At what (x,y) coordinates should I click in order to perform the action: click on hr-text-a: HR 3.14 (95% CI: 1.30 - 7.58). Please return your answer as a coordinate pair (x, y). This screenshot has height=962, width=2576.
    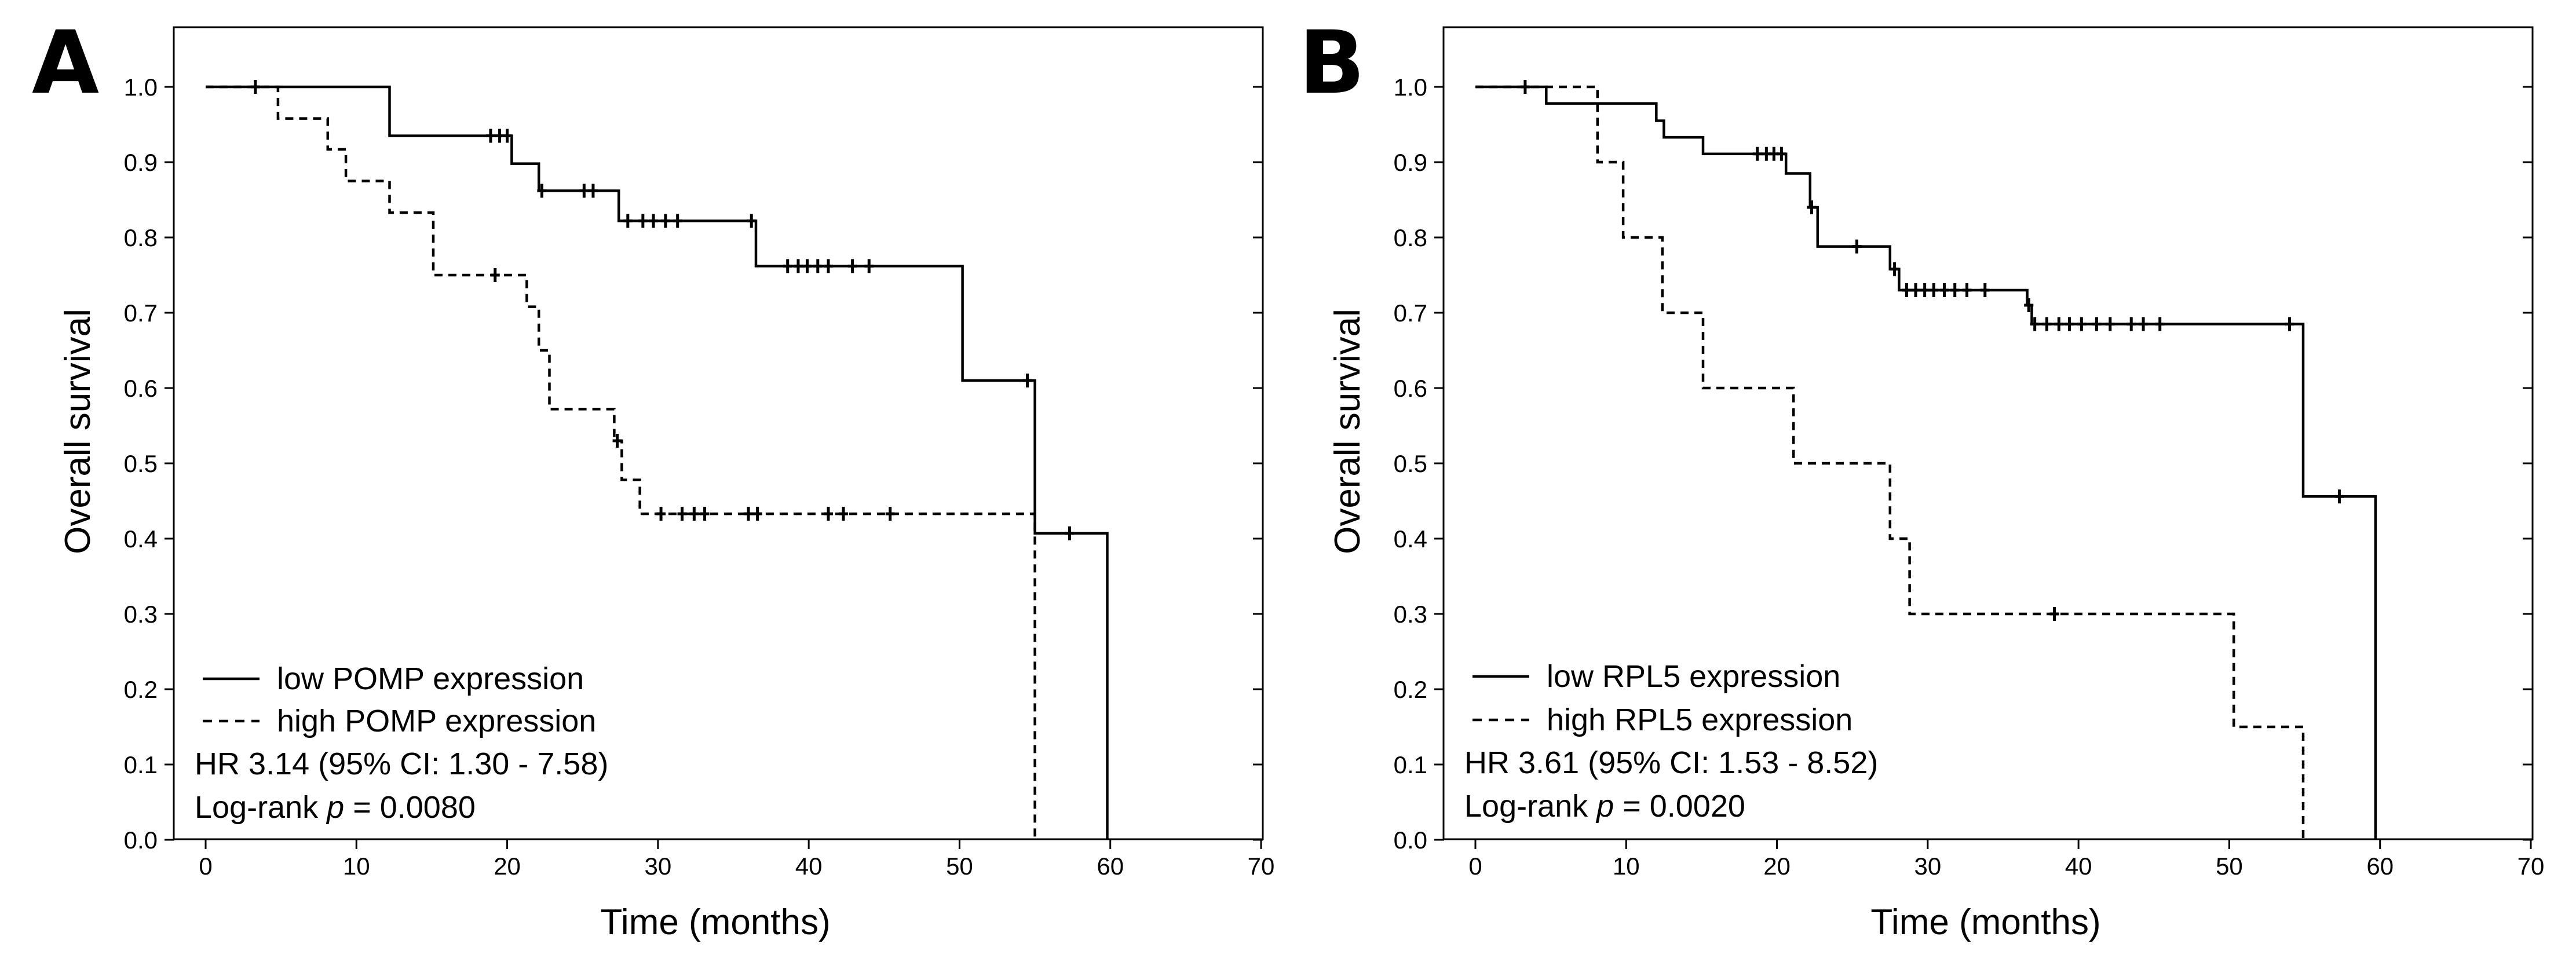
    Looking at the image, I should click on (401, 764).